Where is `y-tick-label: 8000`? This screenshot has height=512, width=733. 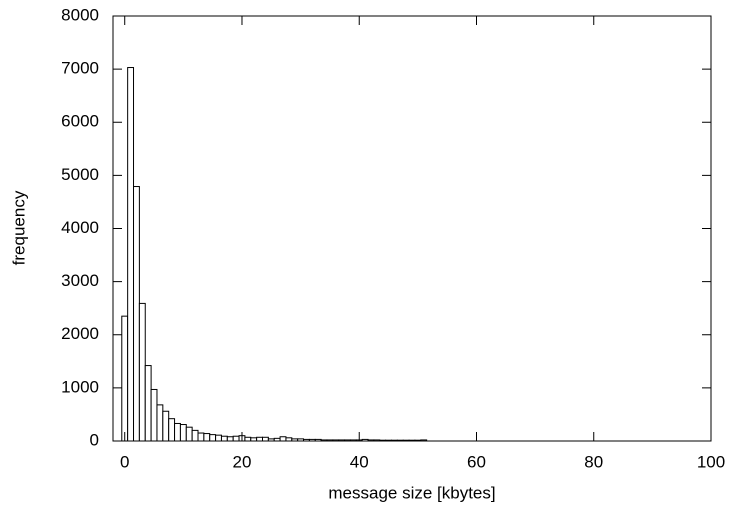 y-tick-label: 8000 is located at coordinates (80, 14).